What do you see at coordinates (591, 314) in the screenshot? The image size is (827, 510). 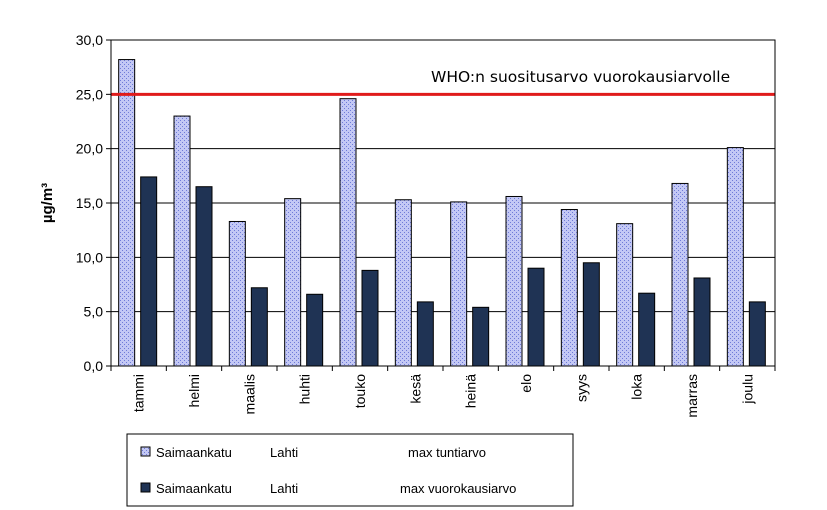 I see `bar-max-vuorokausiarvo-syys` at bounding box center [591, 314].